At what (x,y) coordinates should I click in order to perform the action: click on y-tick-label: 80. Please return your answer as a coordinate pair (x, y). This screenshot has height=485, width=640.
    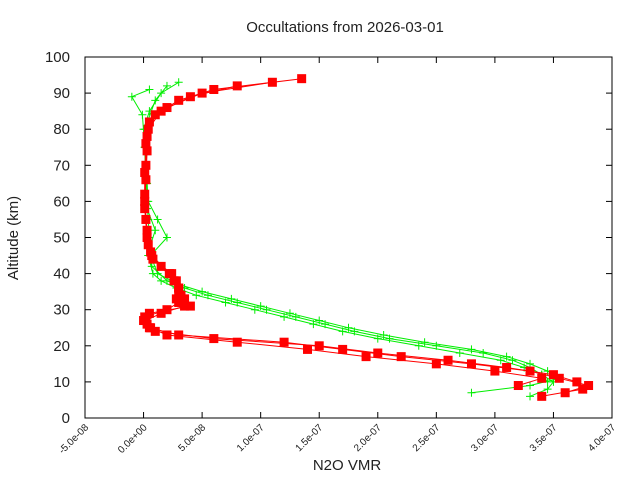
    Looking at the image, I should click on (61, 129).